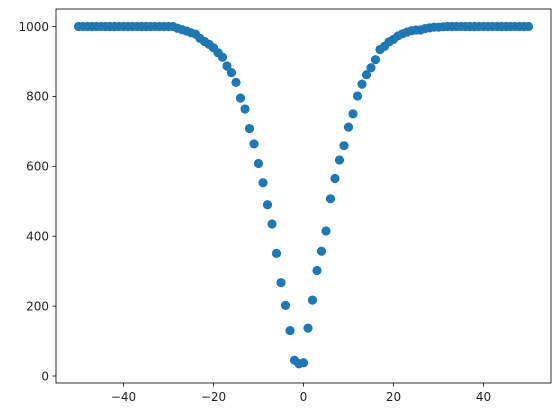  I want to click on x-tick-label: 0, so click(304, 397).